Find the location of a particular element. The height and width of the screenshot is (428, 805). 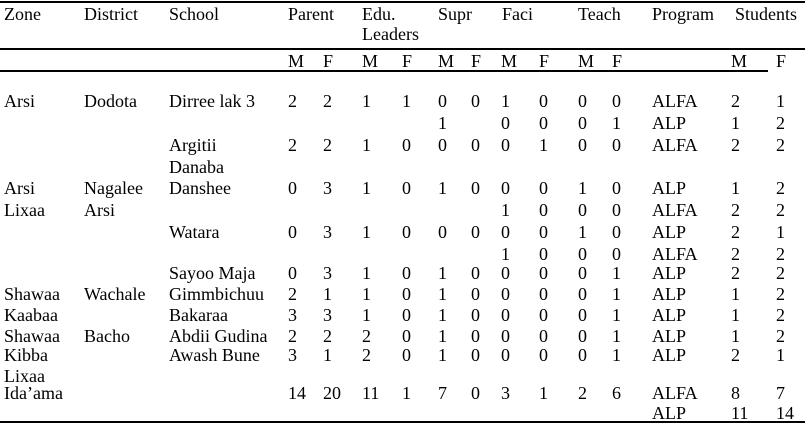

cell-zone: Ida’ama is located at coordinates (33, 393).